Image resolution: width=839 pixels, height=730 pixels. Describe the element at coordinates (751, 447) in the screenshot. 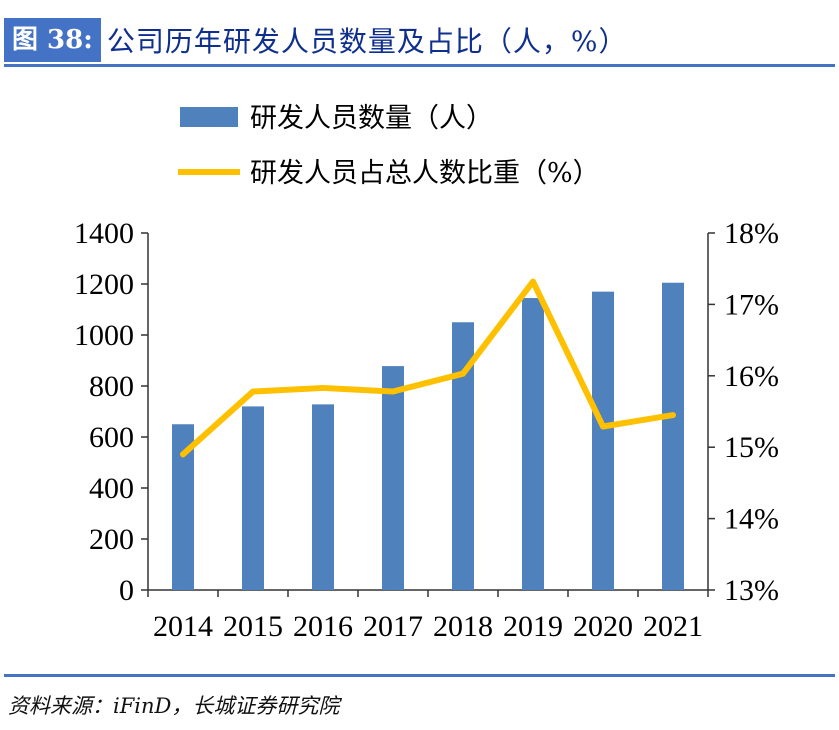

I see `y-right-tick-label: 15%` at that location.